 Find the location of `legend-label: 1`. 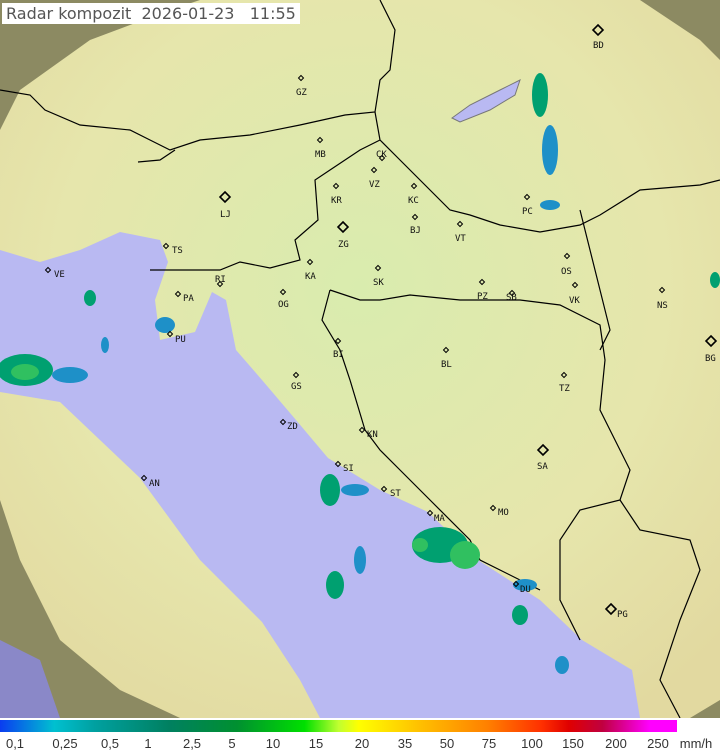

legend-label: 1 is located at coordinates (148, 743).